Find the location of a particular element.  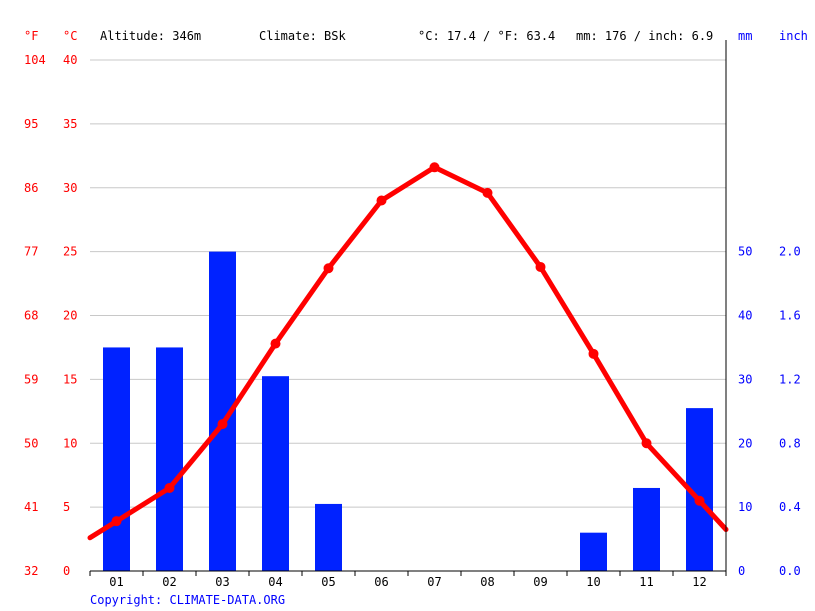

celsius-tick-label: 0 is located at coordinates (66, 571).